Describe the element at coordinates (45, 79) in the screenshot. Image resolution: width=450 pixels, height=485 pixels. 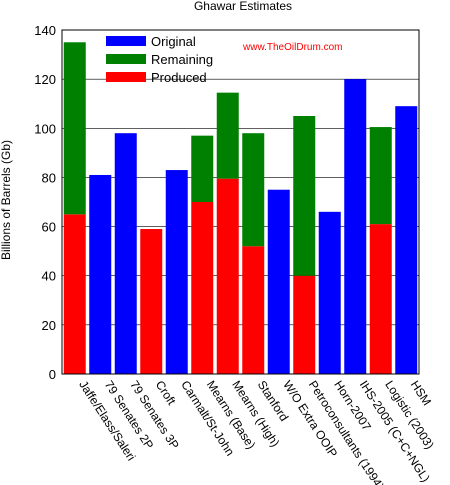
I see `y-tick-label: 120` at that location.